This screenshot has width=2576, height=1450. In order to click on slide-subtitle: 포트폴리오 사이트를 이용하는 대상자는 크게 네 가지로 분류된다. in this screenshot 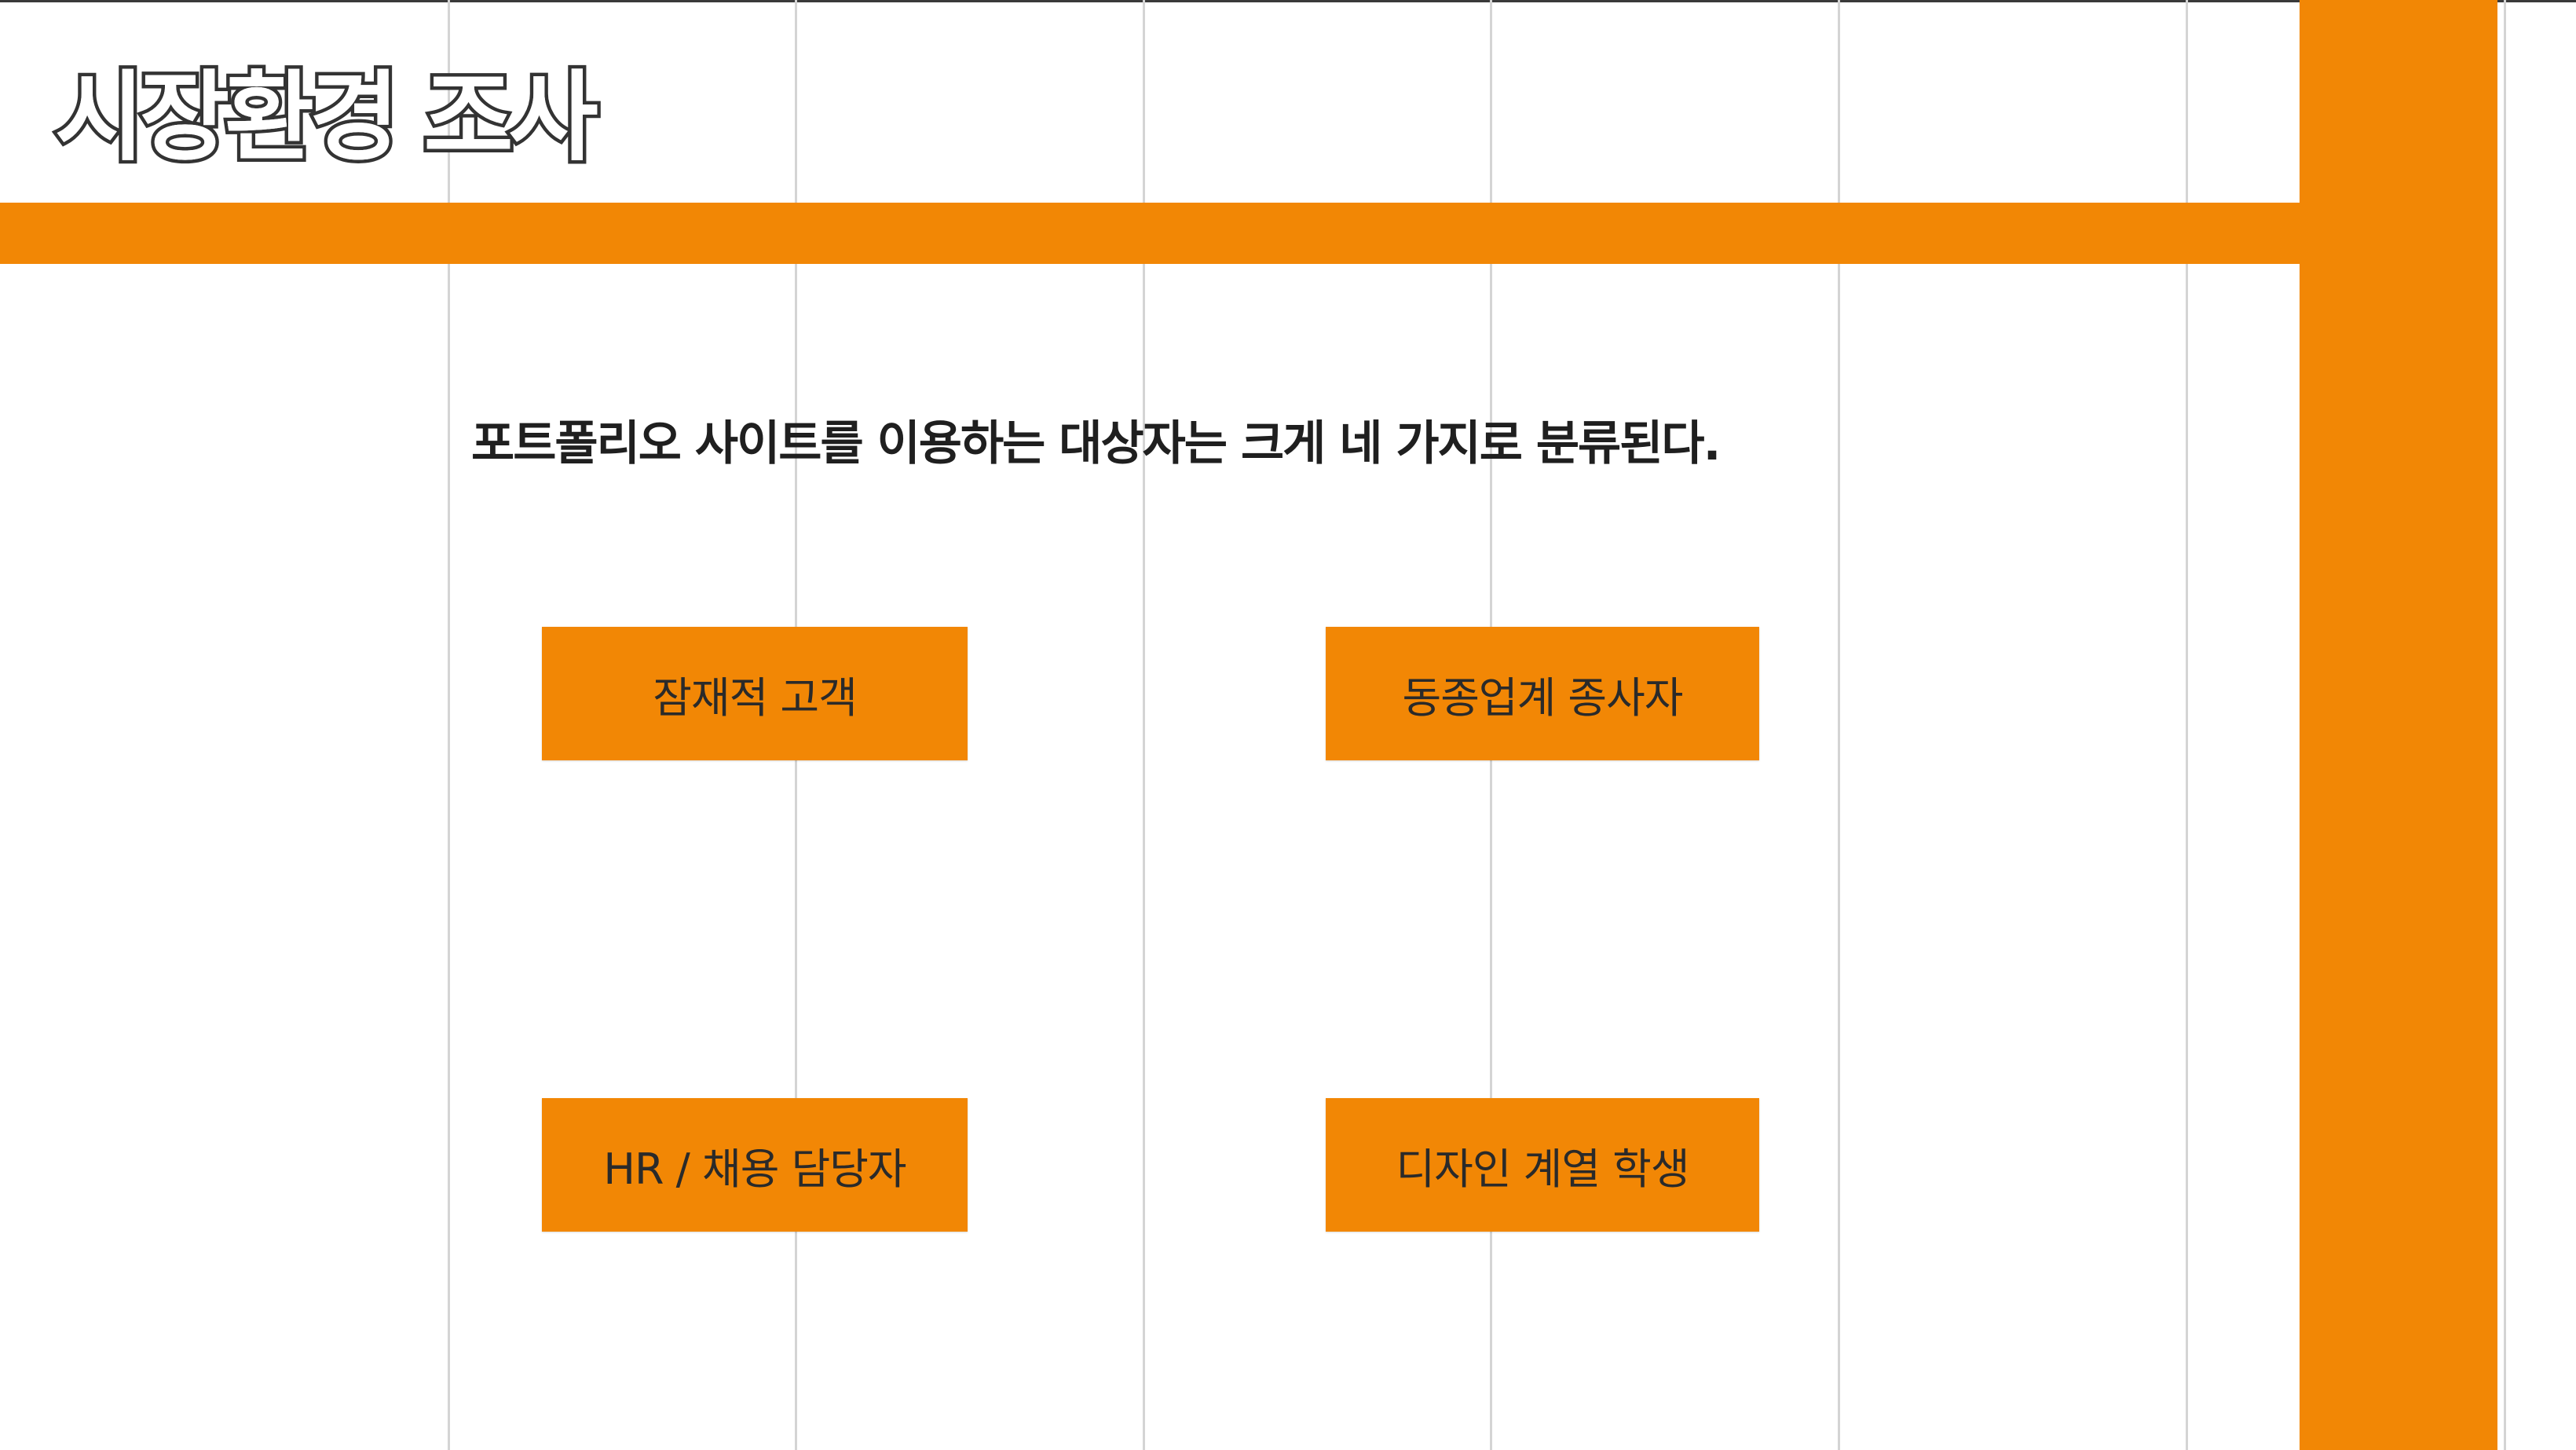, I will do `click(1096, 444)`.